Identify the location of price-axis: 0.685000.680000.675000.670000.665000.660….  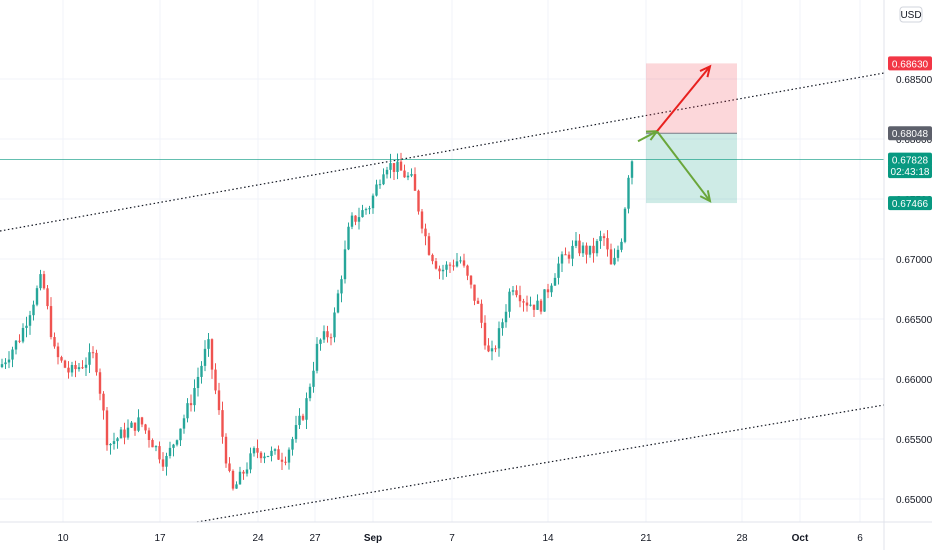
(907, 275).